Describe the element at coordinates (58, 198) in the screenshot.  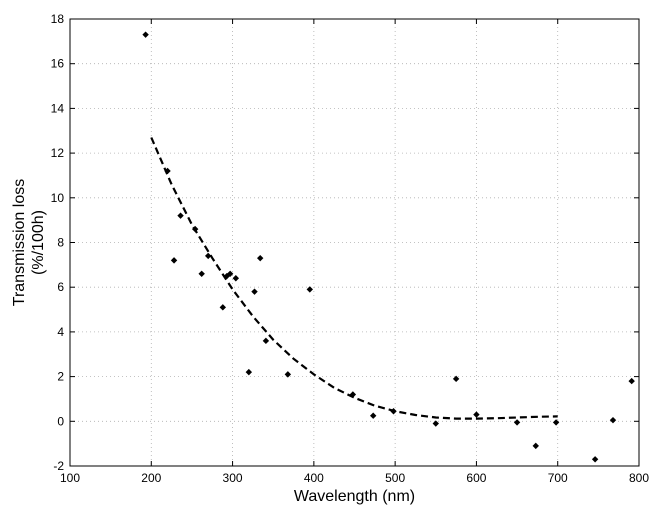
I see `y-tick-label: 10` at that location.